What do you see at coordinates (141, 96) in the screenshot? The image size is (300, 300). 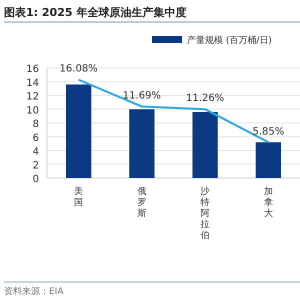 I see `data-label: 11.69%` at bounding box center [141, 96].